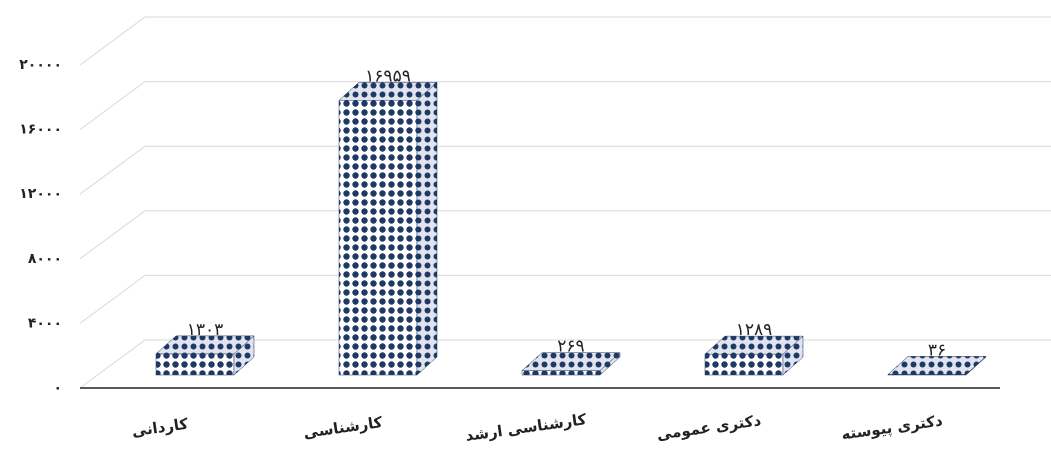  Describe the element at coordinates (45, 259) in the screenshot. I see `y-tick-label: ۸۰۰۰` at that location.